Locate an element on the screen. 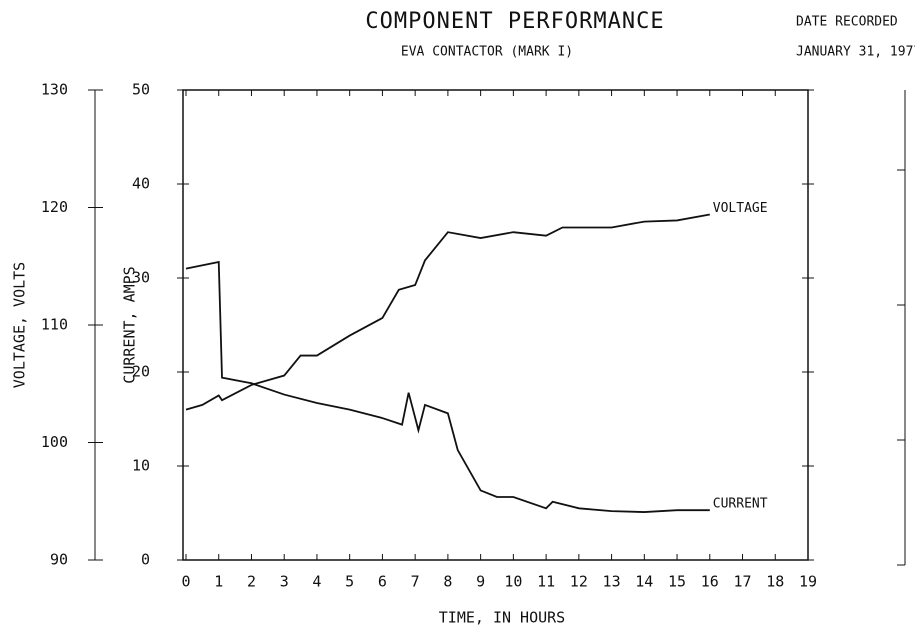  x-tick-label: 16 is located at coordinates (710, 582).